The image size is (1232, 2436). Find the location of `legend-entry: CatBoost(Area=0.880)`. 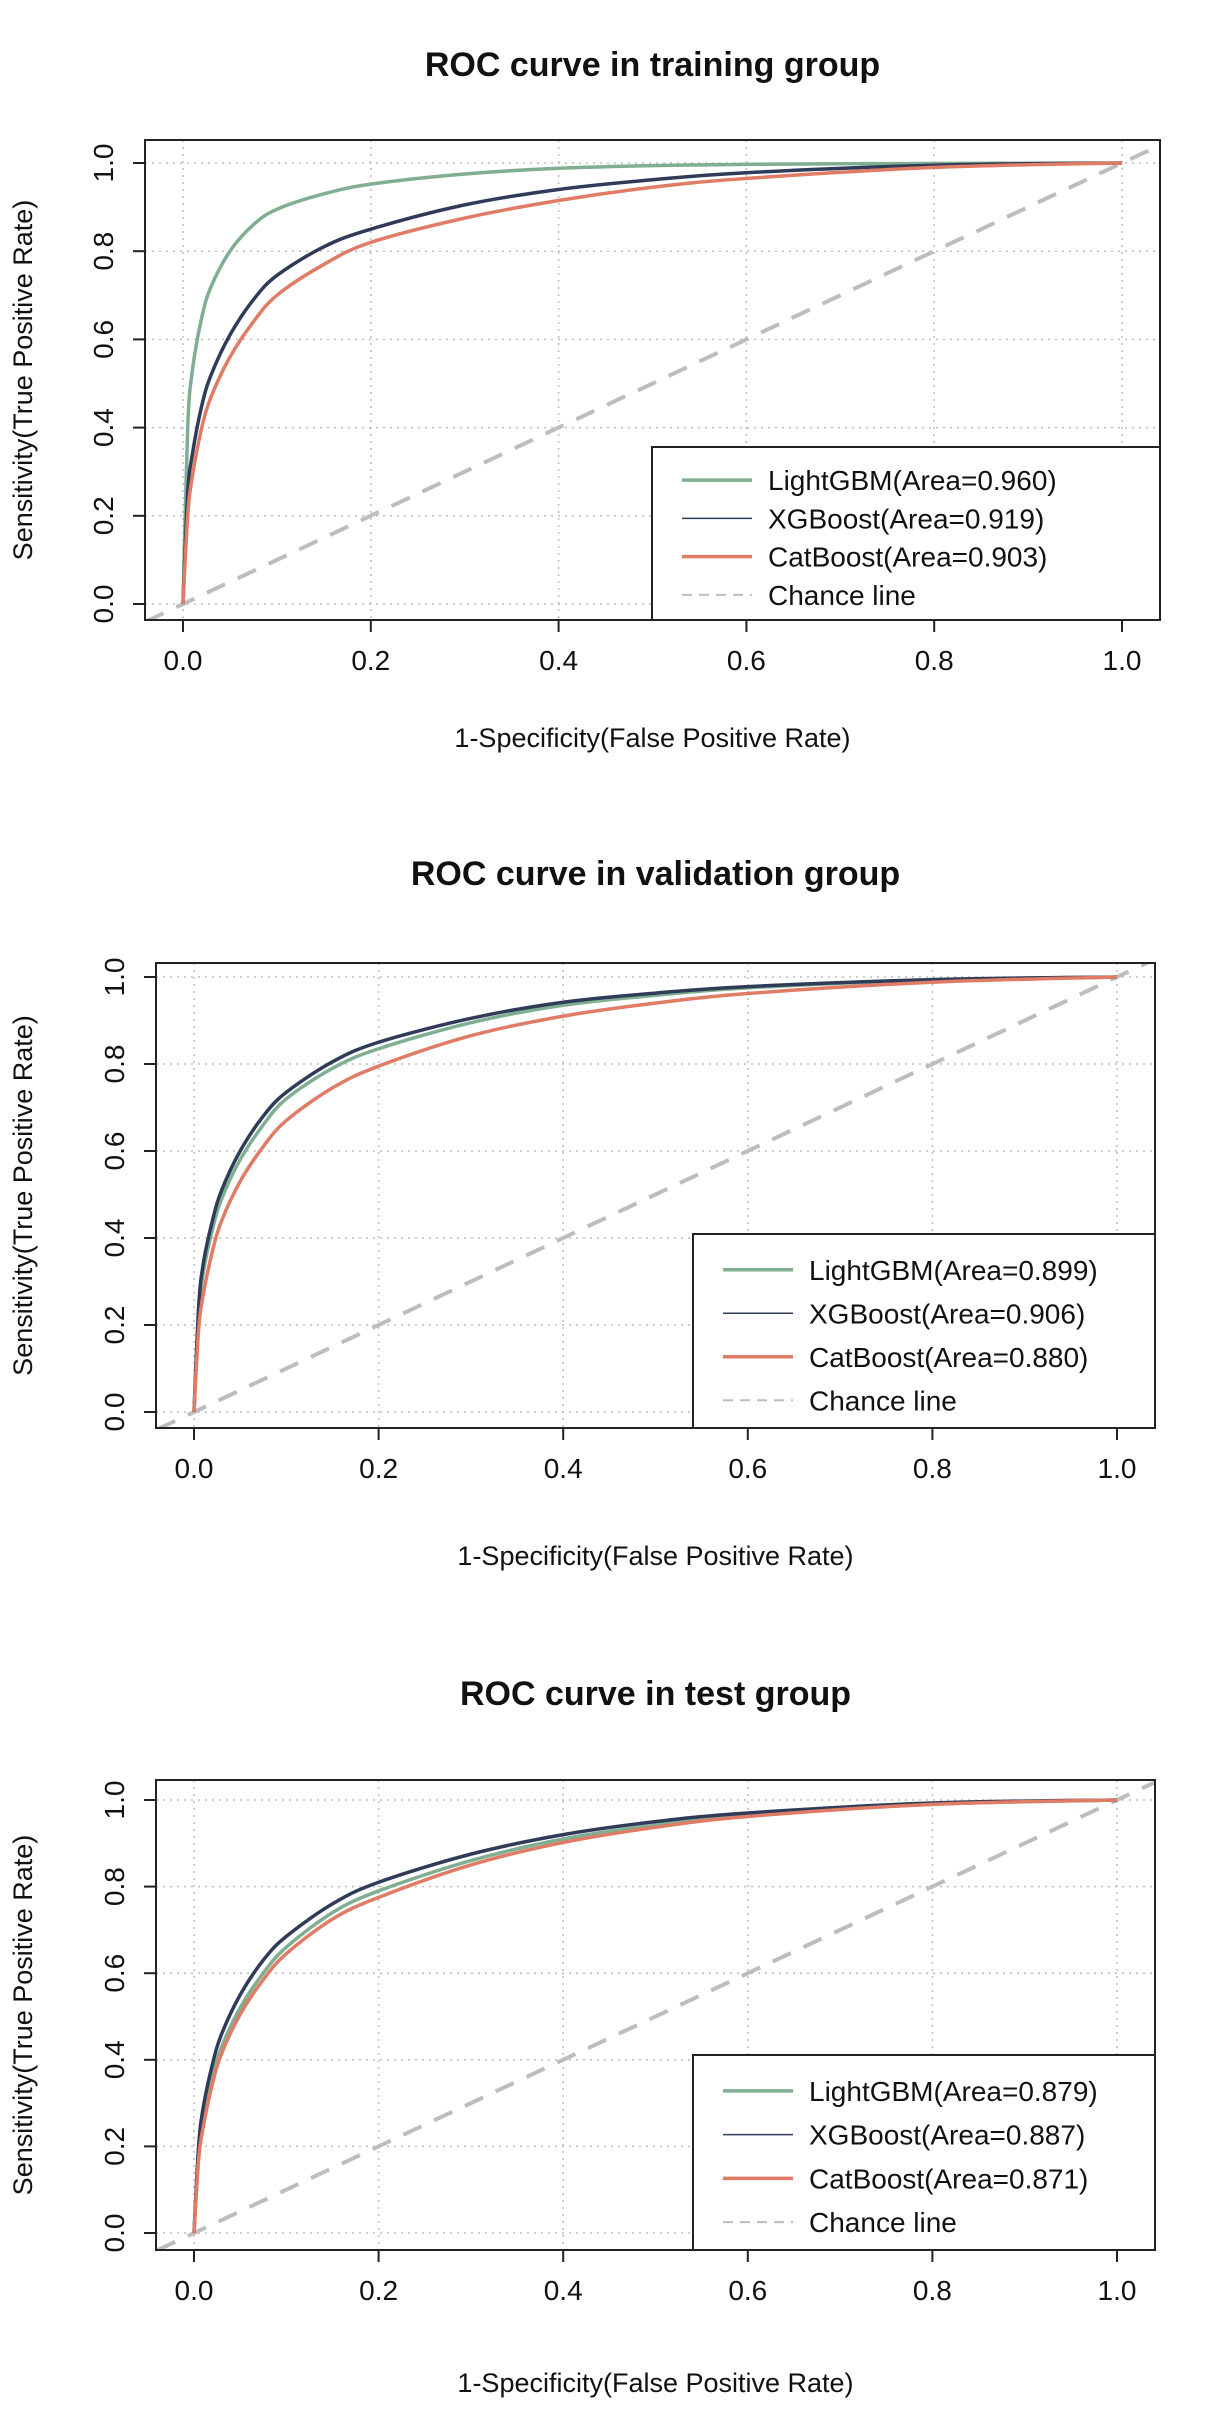

legend-entry: CatBoost(Area=0.880) is located at coordinates (948, 1357).